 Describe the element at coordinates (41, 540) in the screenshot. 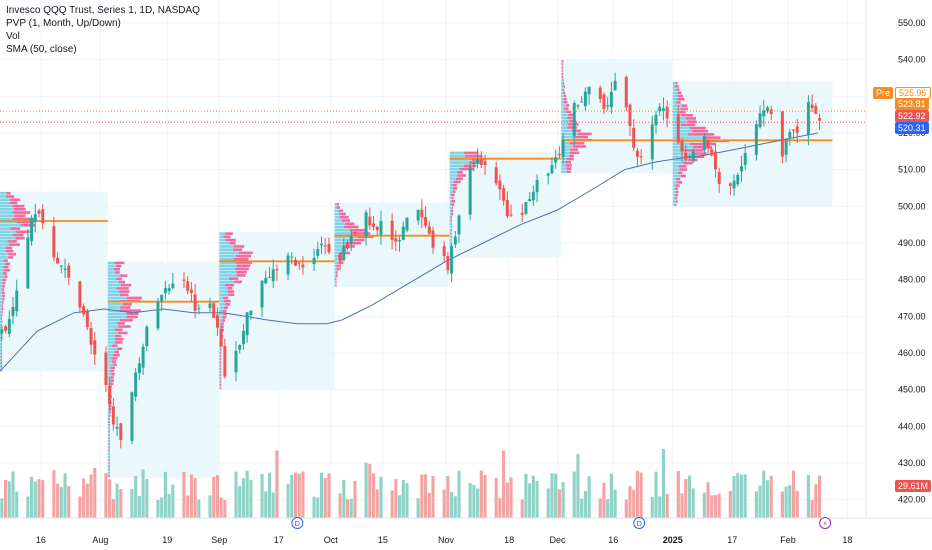

I see `time-tick-label: 16` at that location.